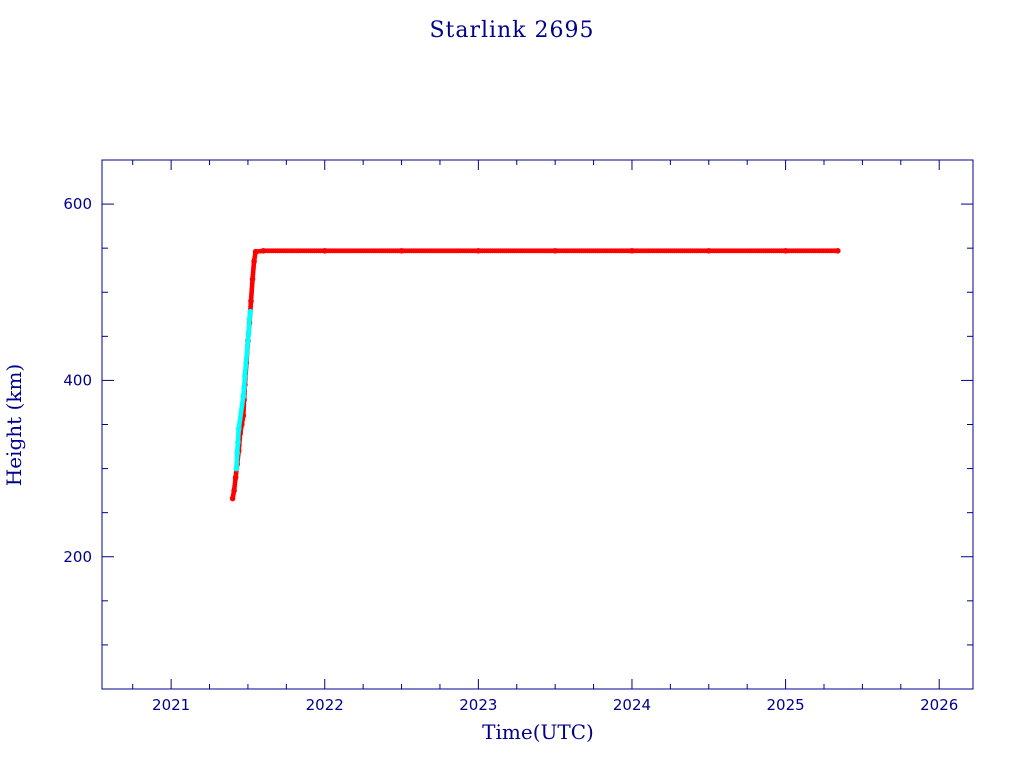  I want to click on y-tick-label: 600, so click(77, 204).